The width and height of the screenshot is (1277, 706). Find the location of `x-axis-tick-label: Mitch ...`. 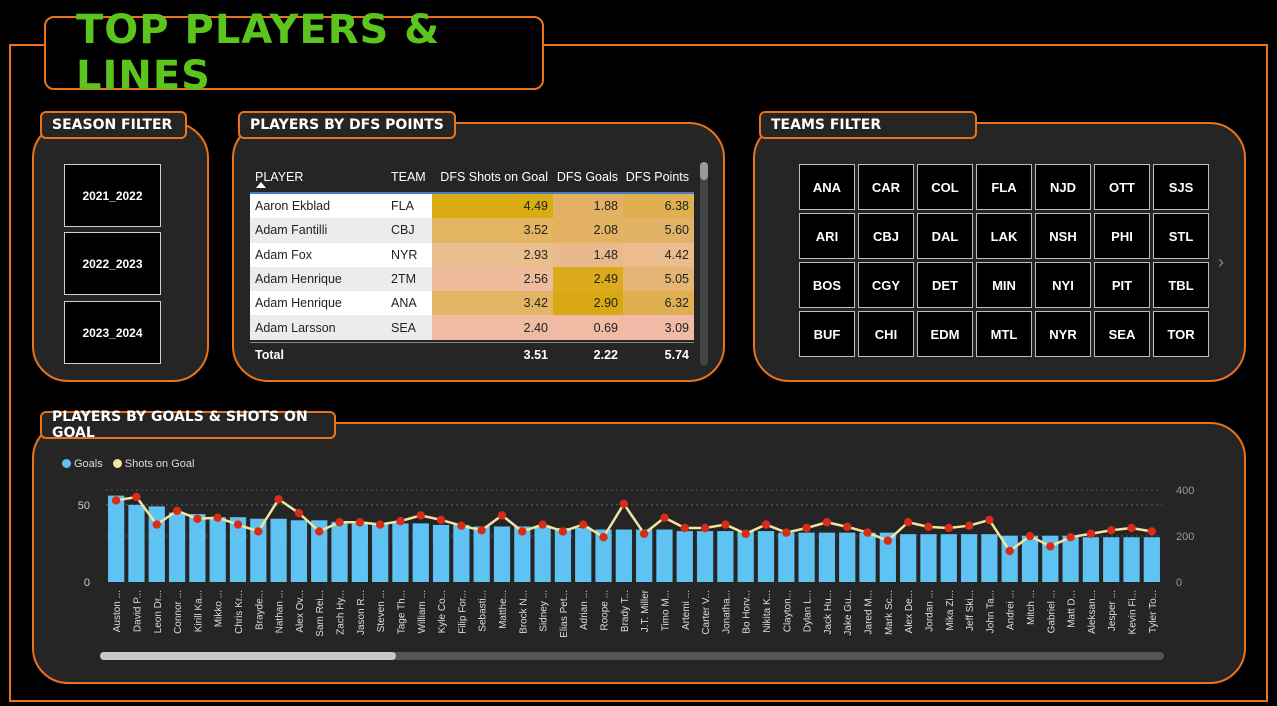

x-axis-tick-label: Mitch ... is located at coordinates (1031, 607).